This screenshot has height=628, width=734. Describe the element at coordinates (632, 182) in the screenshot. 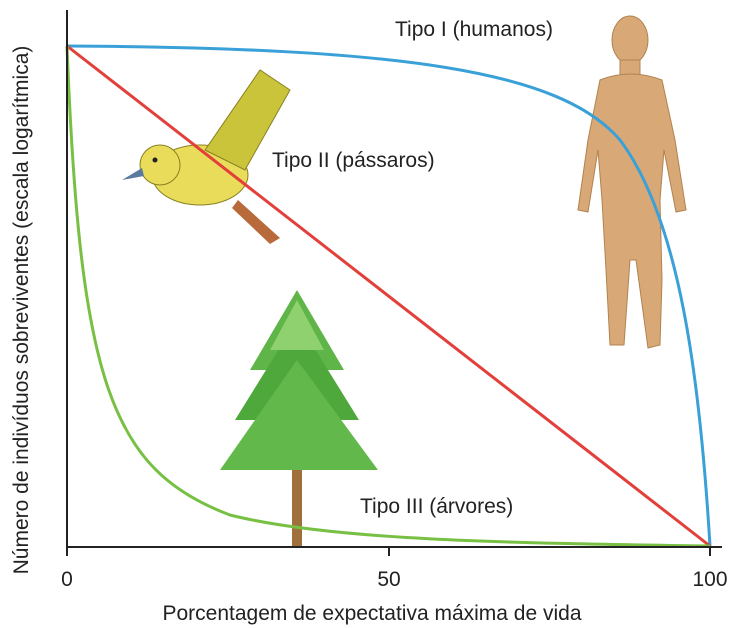

I see `human-illustration` at that location.